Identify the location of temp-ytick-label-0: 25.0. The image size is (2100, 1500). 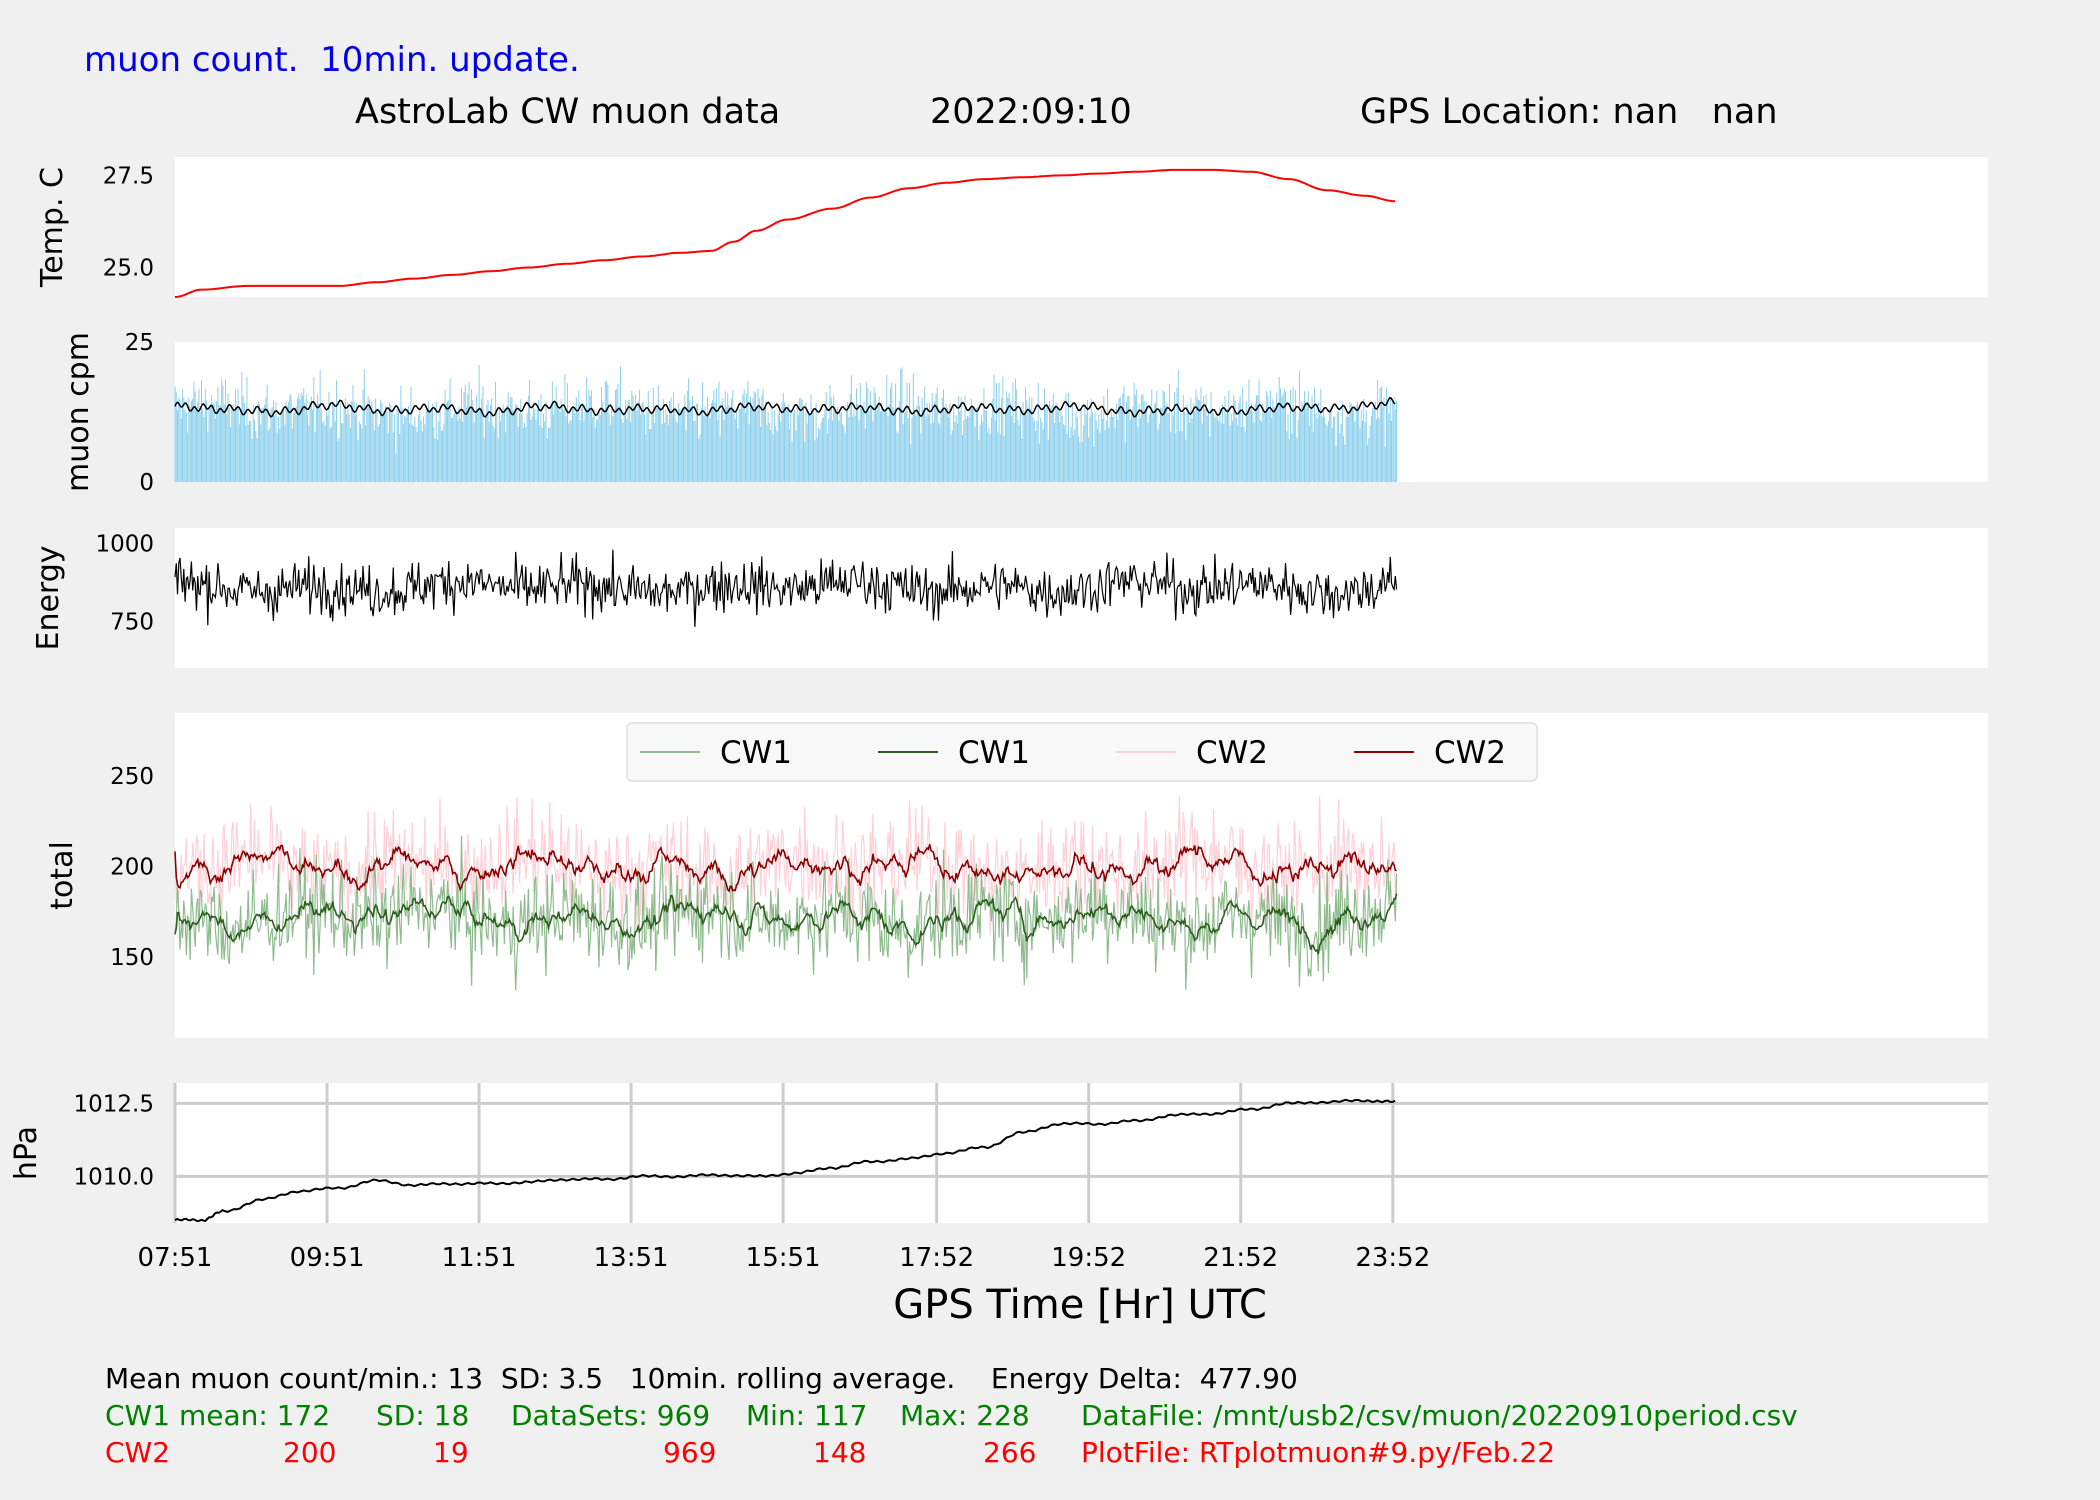
(128, 269).